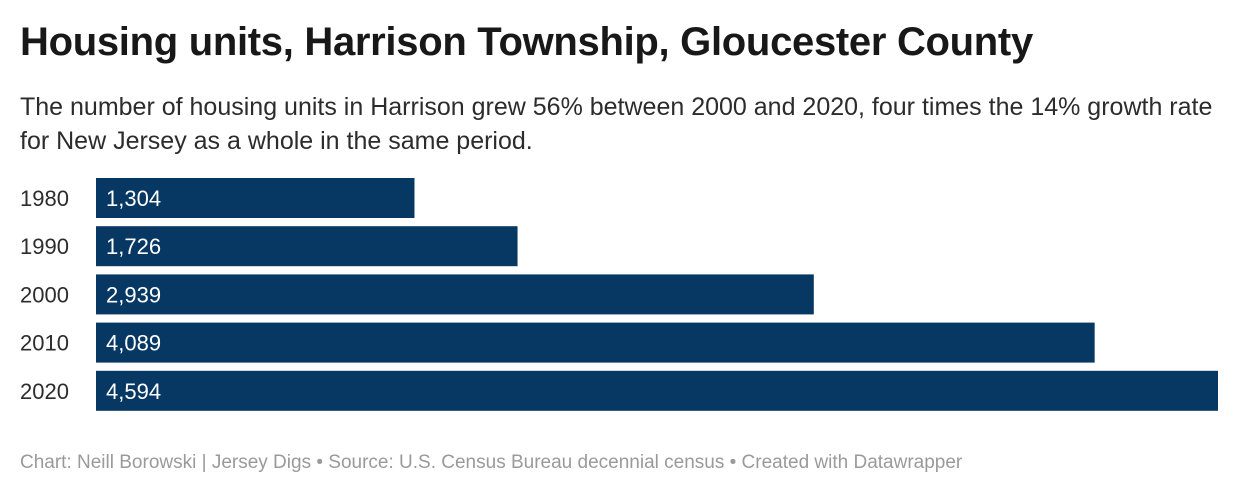 The image size is (1240, 496). Describe the element at coordinates (44, 246) in the screenshot. I see `category-label: 1990` at that location.